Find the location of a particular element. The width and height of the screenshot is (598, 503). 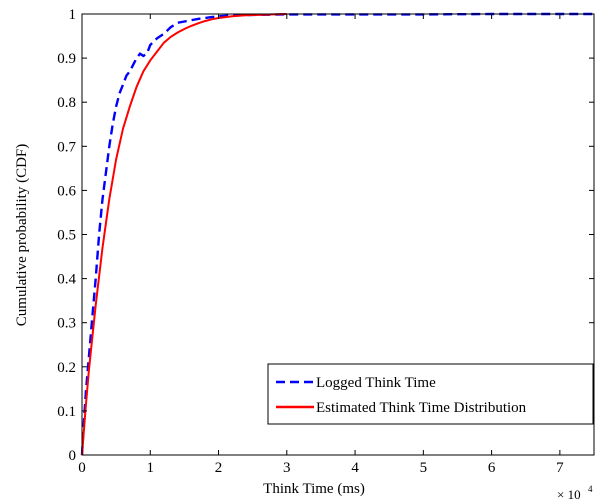

x-tick-label: 7 is located at coordinates (560, 468).